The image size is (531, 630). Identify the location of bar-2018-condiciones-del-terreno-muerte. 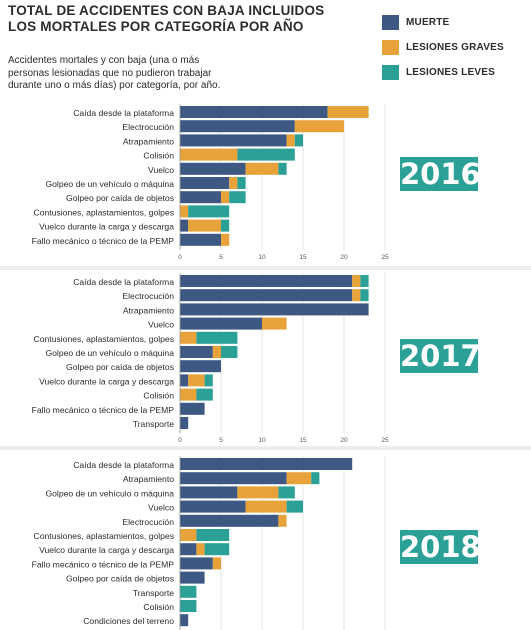
(184, 620).